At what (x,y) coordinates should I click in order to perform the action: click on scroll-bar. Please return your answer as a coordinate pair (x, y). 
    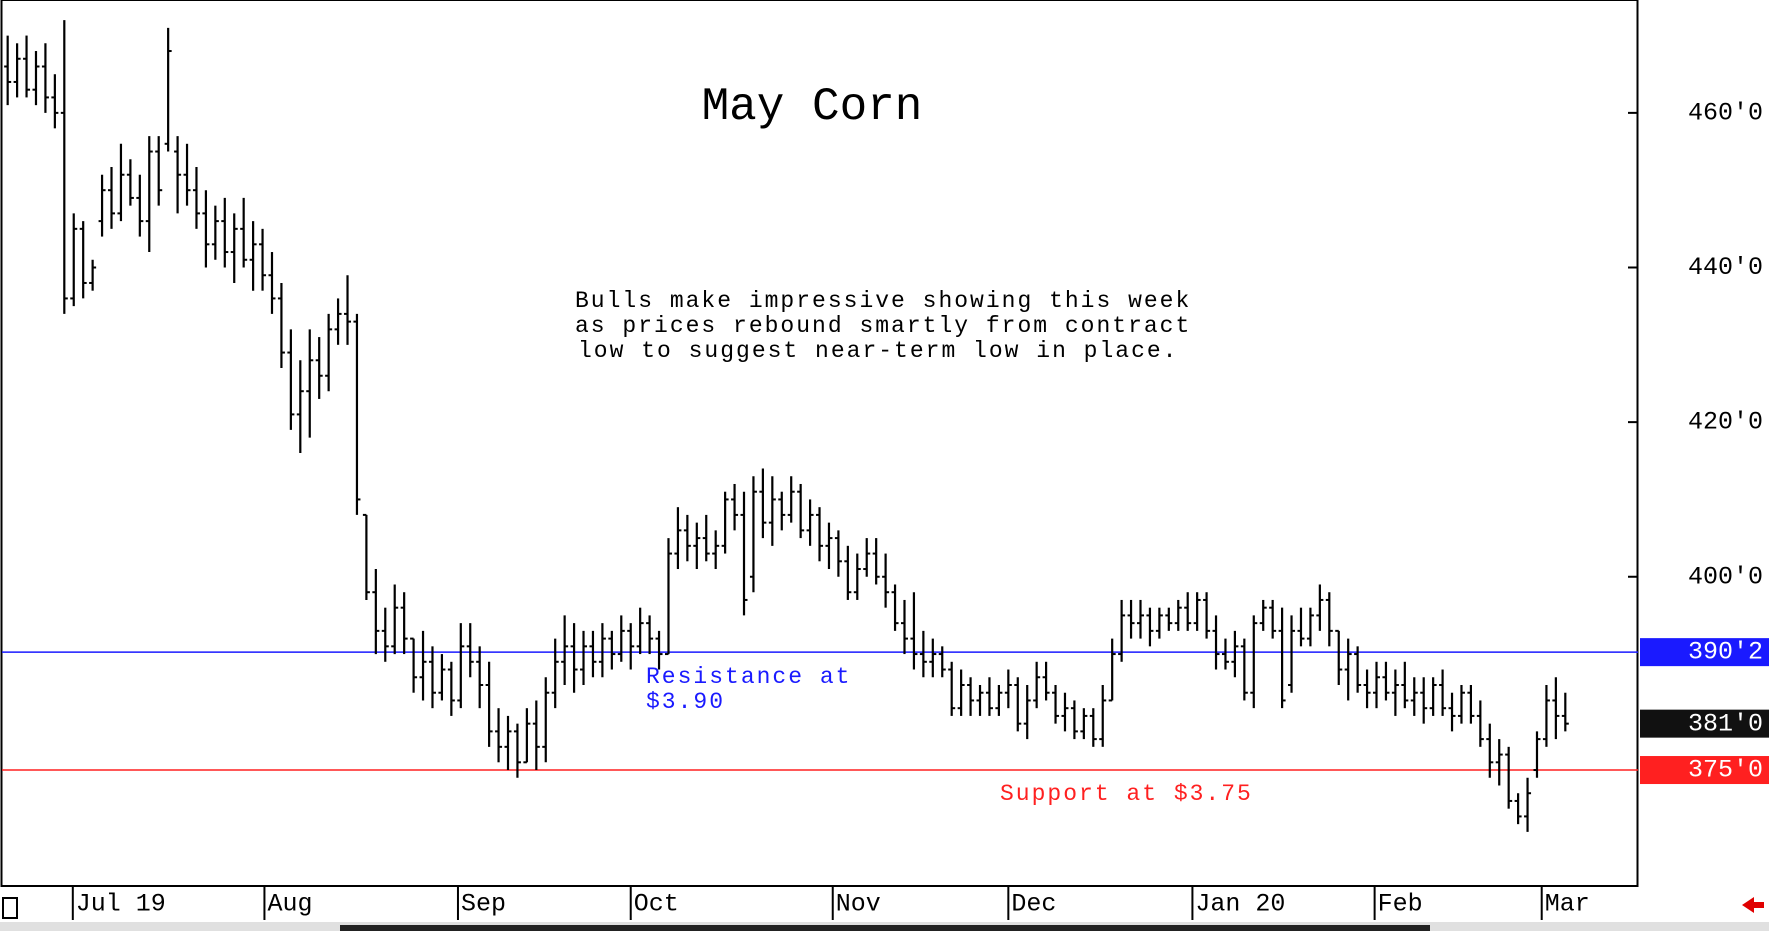
    Looking at the image, I should click on (885, 928).